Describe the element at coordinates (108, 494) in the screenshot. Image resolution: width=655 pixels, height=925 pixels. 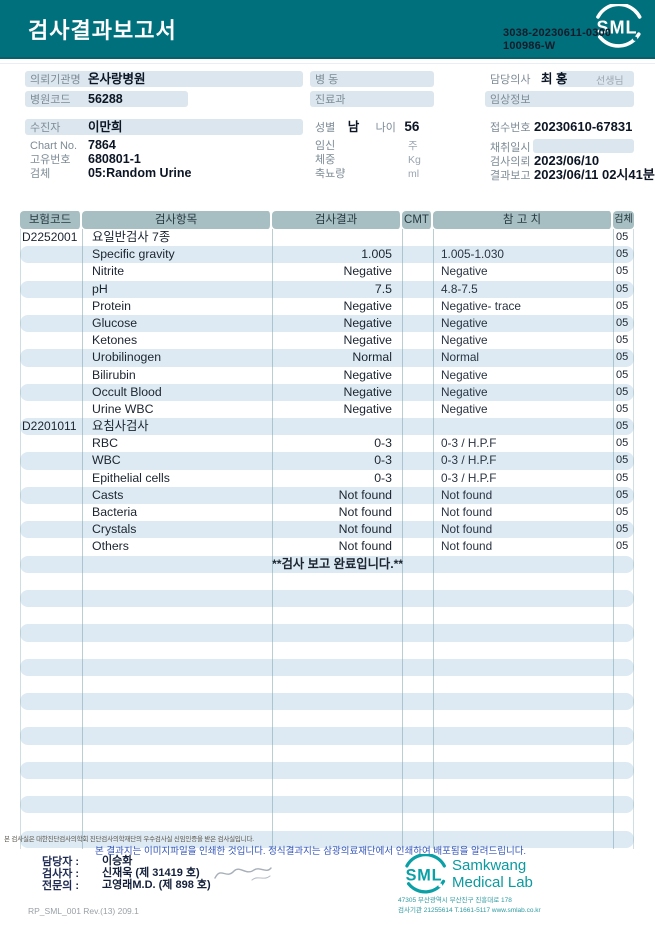
I see `table-cell: Casts` at that location.